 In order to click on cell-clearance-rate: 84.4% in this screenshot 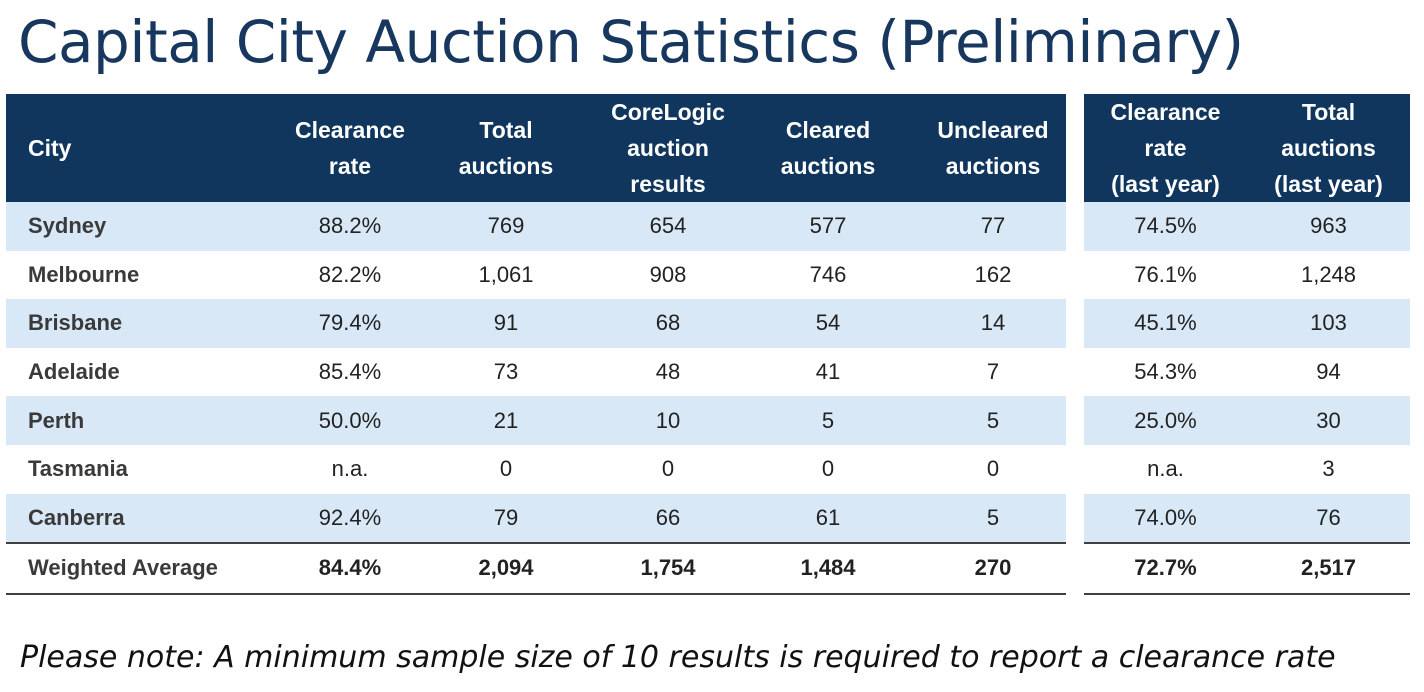, I will do `click(350, 568)`.